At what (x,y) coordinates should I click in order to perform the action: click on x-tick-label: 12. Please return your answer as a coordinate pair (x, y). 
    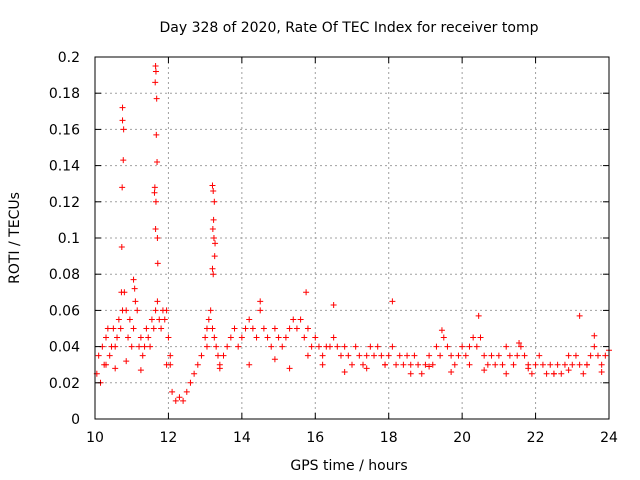
    Looking at the image, I should click on (169, 438).